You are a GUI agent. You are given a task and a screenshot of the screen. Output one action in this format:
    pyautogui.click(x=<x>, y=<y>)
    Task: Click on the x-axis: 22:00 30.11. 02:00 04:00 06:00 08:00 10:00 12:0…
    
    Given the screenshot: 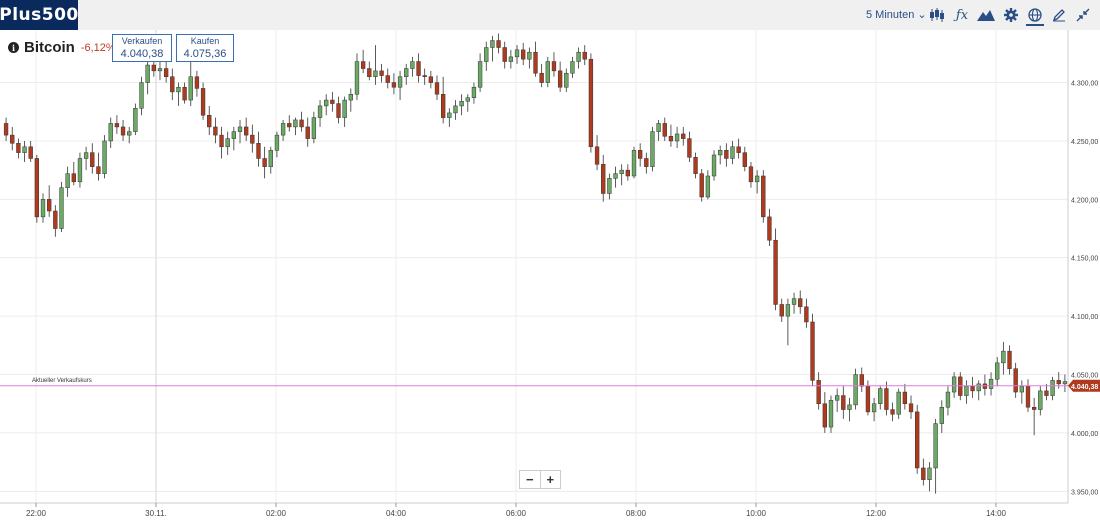 What is the action you would take?
    pyautogui.click(x=534, y=510)
    